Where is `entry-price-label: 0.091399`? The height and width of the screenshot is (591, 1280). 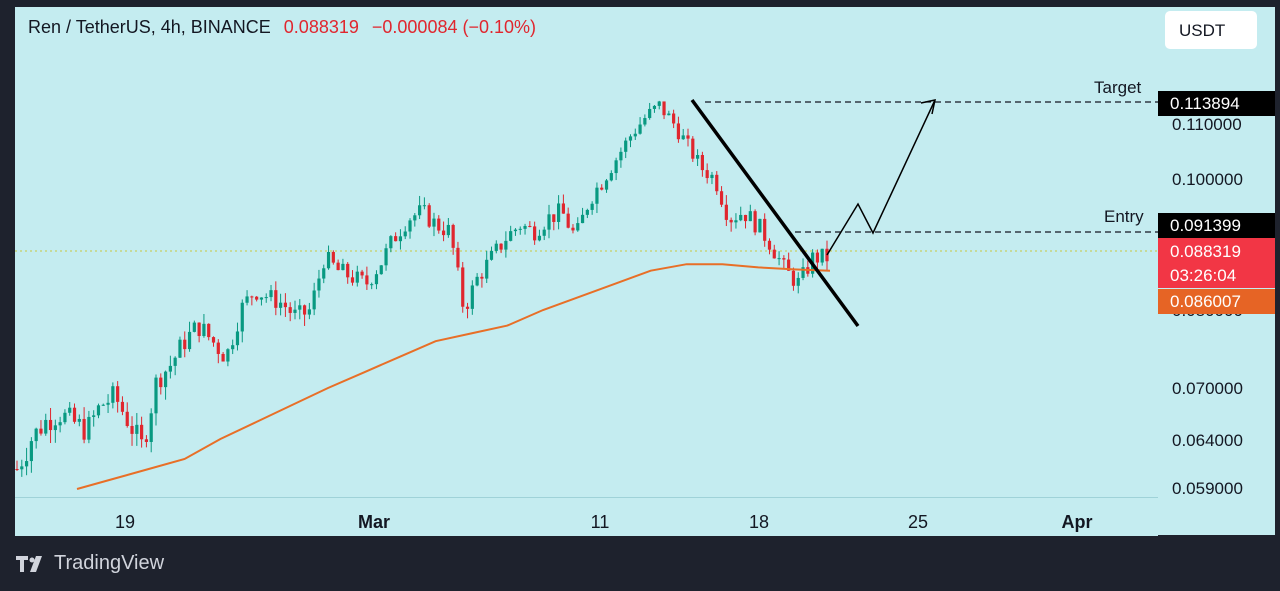
entry-price-label: 0.091399 is located at coordinates (1216, 226).